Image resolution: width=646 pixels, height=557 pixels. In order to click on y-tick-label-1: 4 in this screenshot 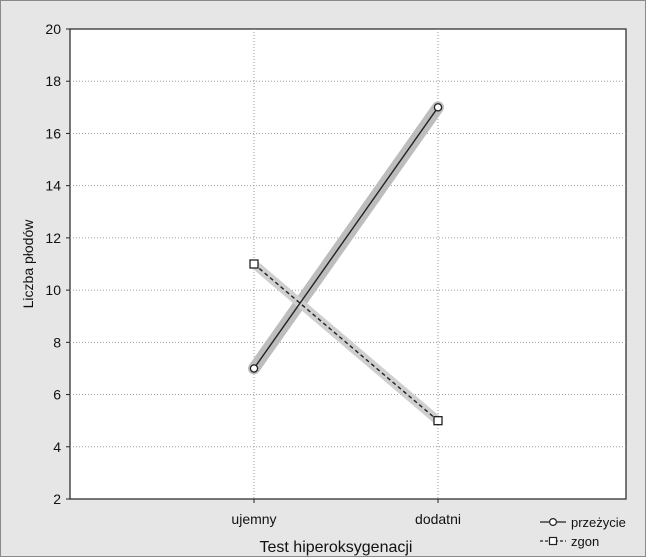, I will do `click(57, 447)`.